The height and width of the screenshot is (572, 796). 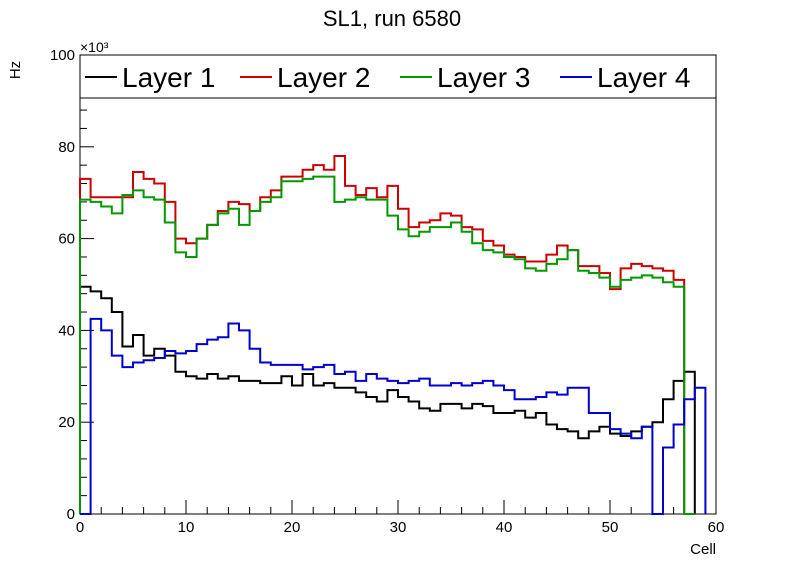 I want to click on y-tick-label: 40, so click(x=66, y=330).